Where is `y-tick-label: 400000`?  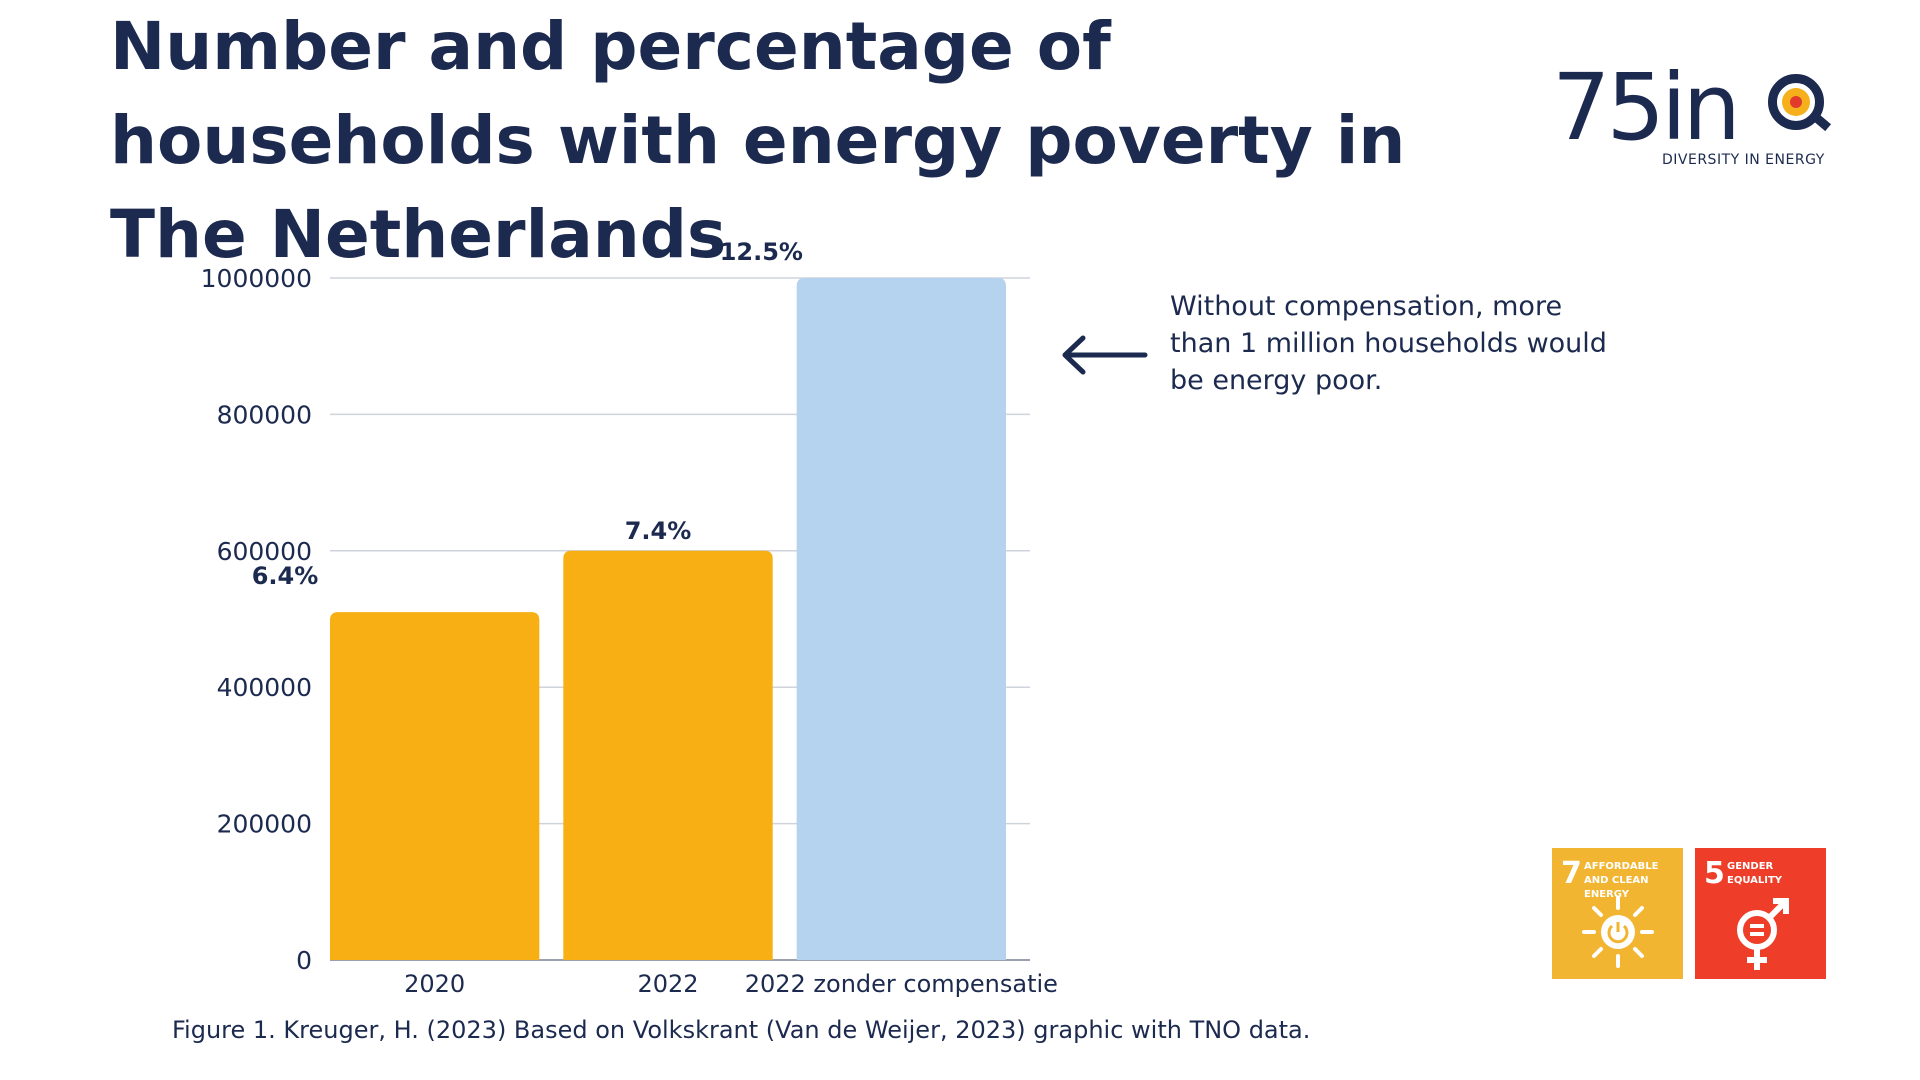
y-tick-label: 400000 is located at coordinates (264, 687).